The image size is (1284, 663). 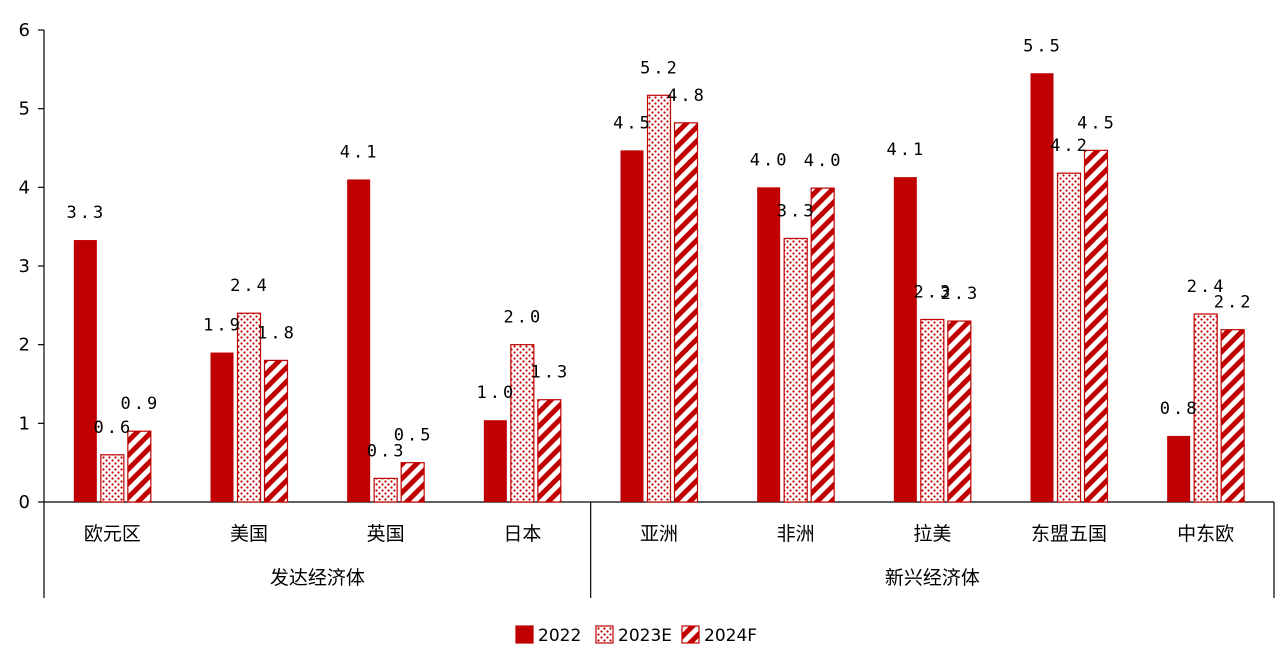 I want to click on bar-2023E-英国, so click(x=385, y=490).